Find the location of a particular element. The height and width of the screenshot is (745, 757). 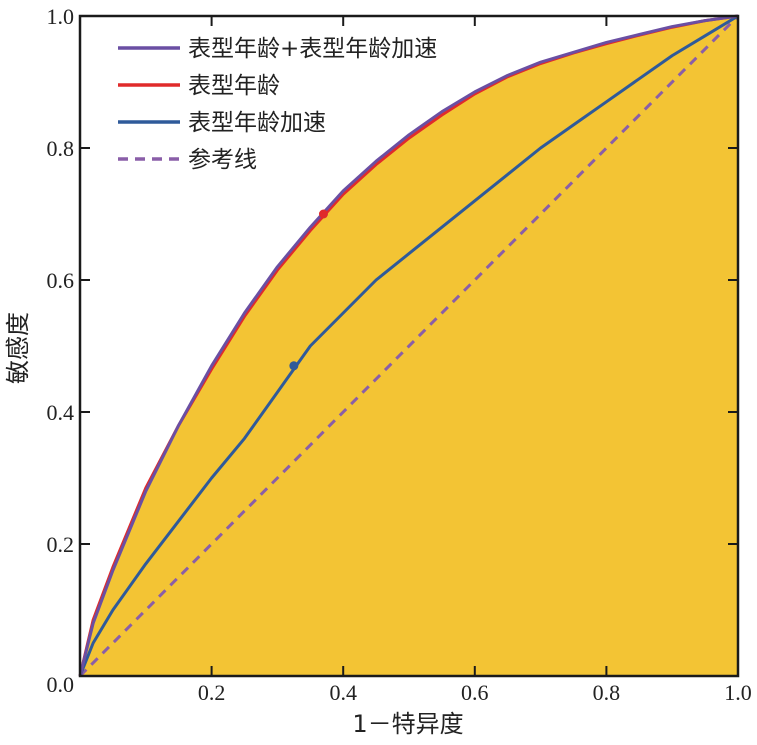

x-tick-label-4: 1.0 is located at coordinates (738, 692).